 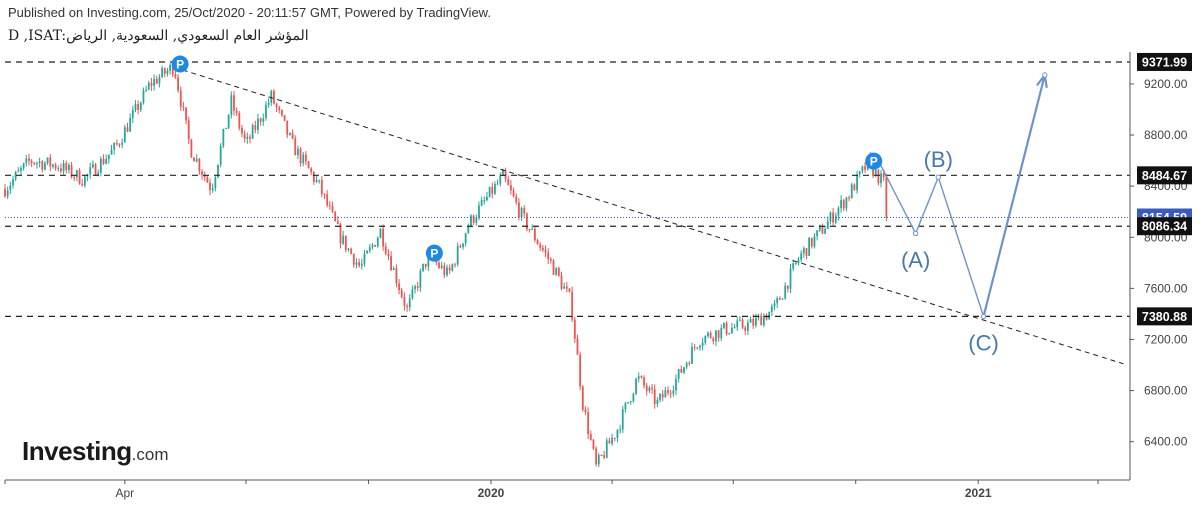 What do you see at coordinates (1166, 135) in the screenshot?
I see `y-tick-label: 8800.00` at bounding box center [1166, 135].